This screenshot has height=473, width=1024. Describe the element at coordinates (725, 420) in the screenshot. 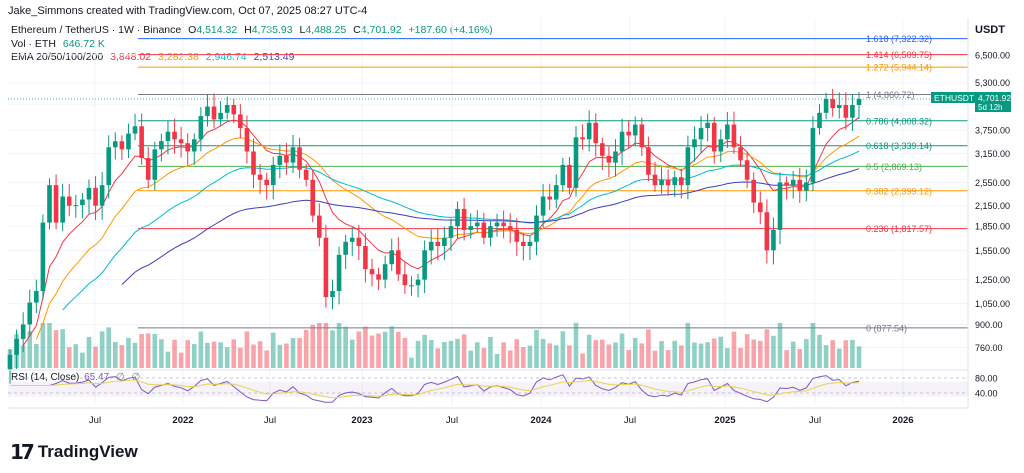

I see `x-tick-label: 2025` at that location.